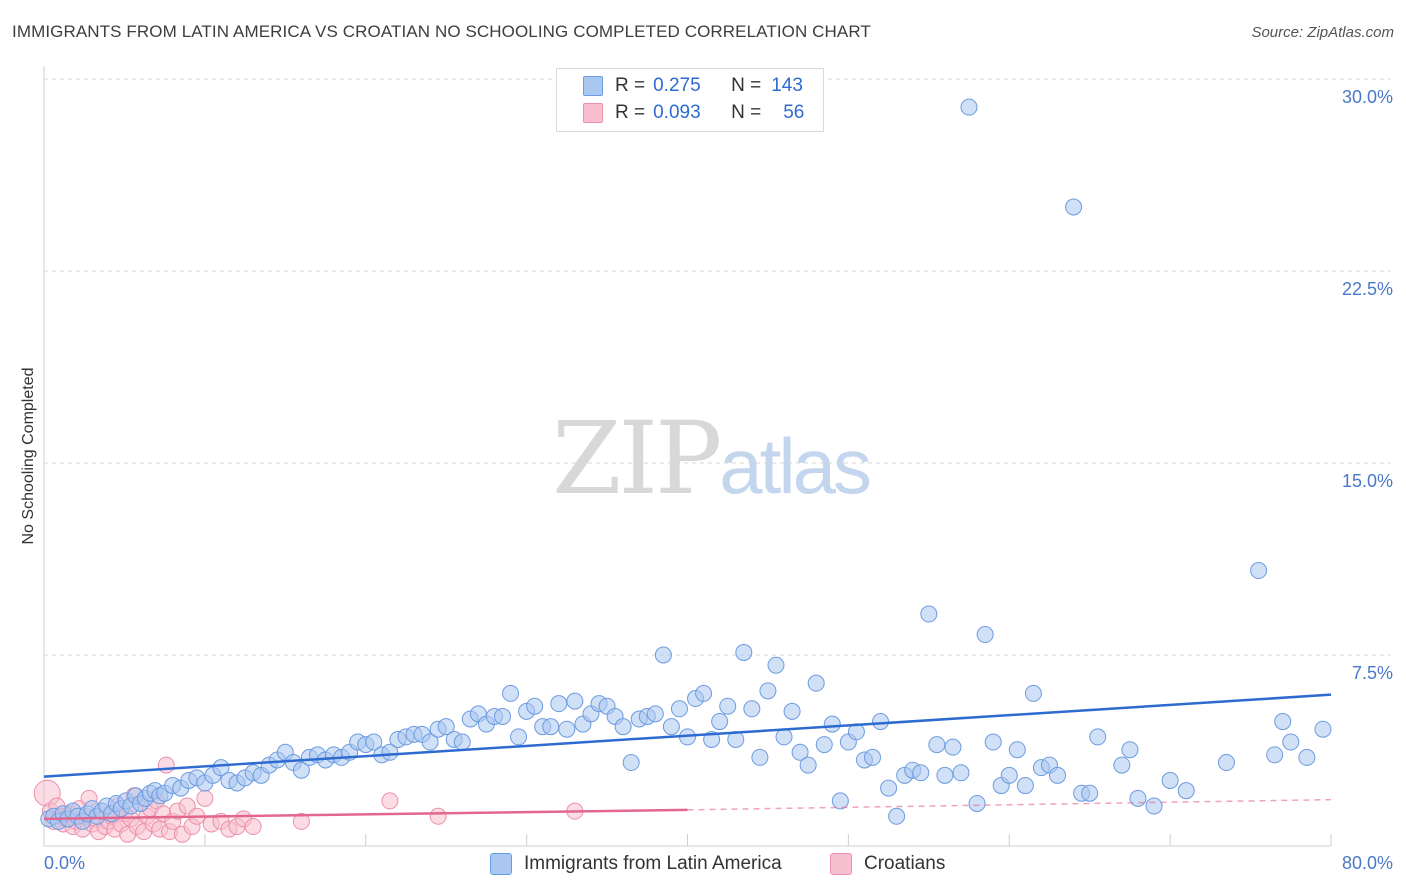  I want to click on bottom-legend-label: Croatians, so click(905, 863).